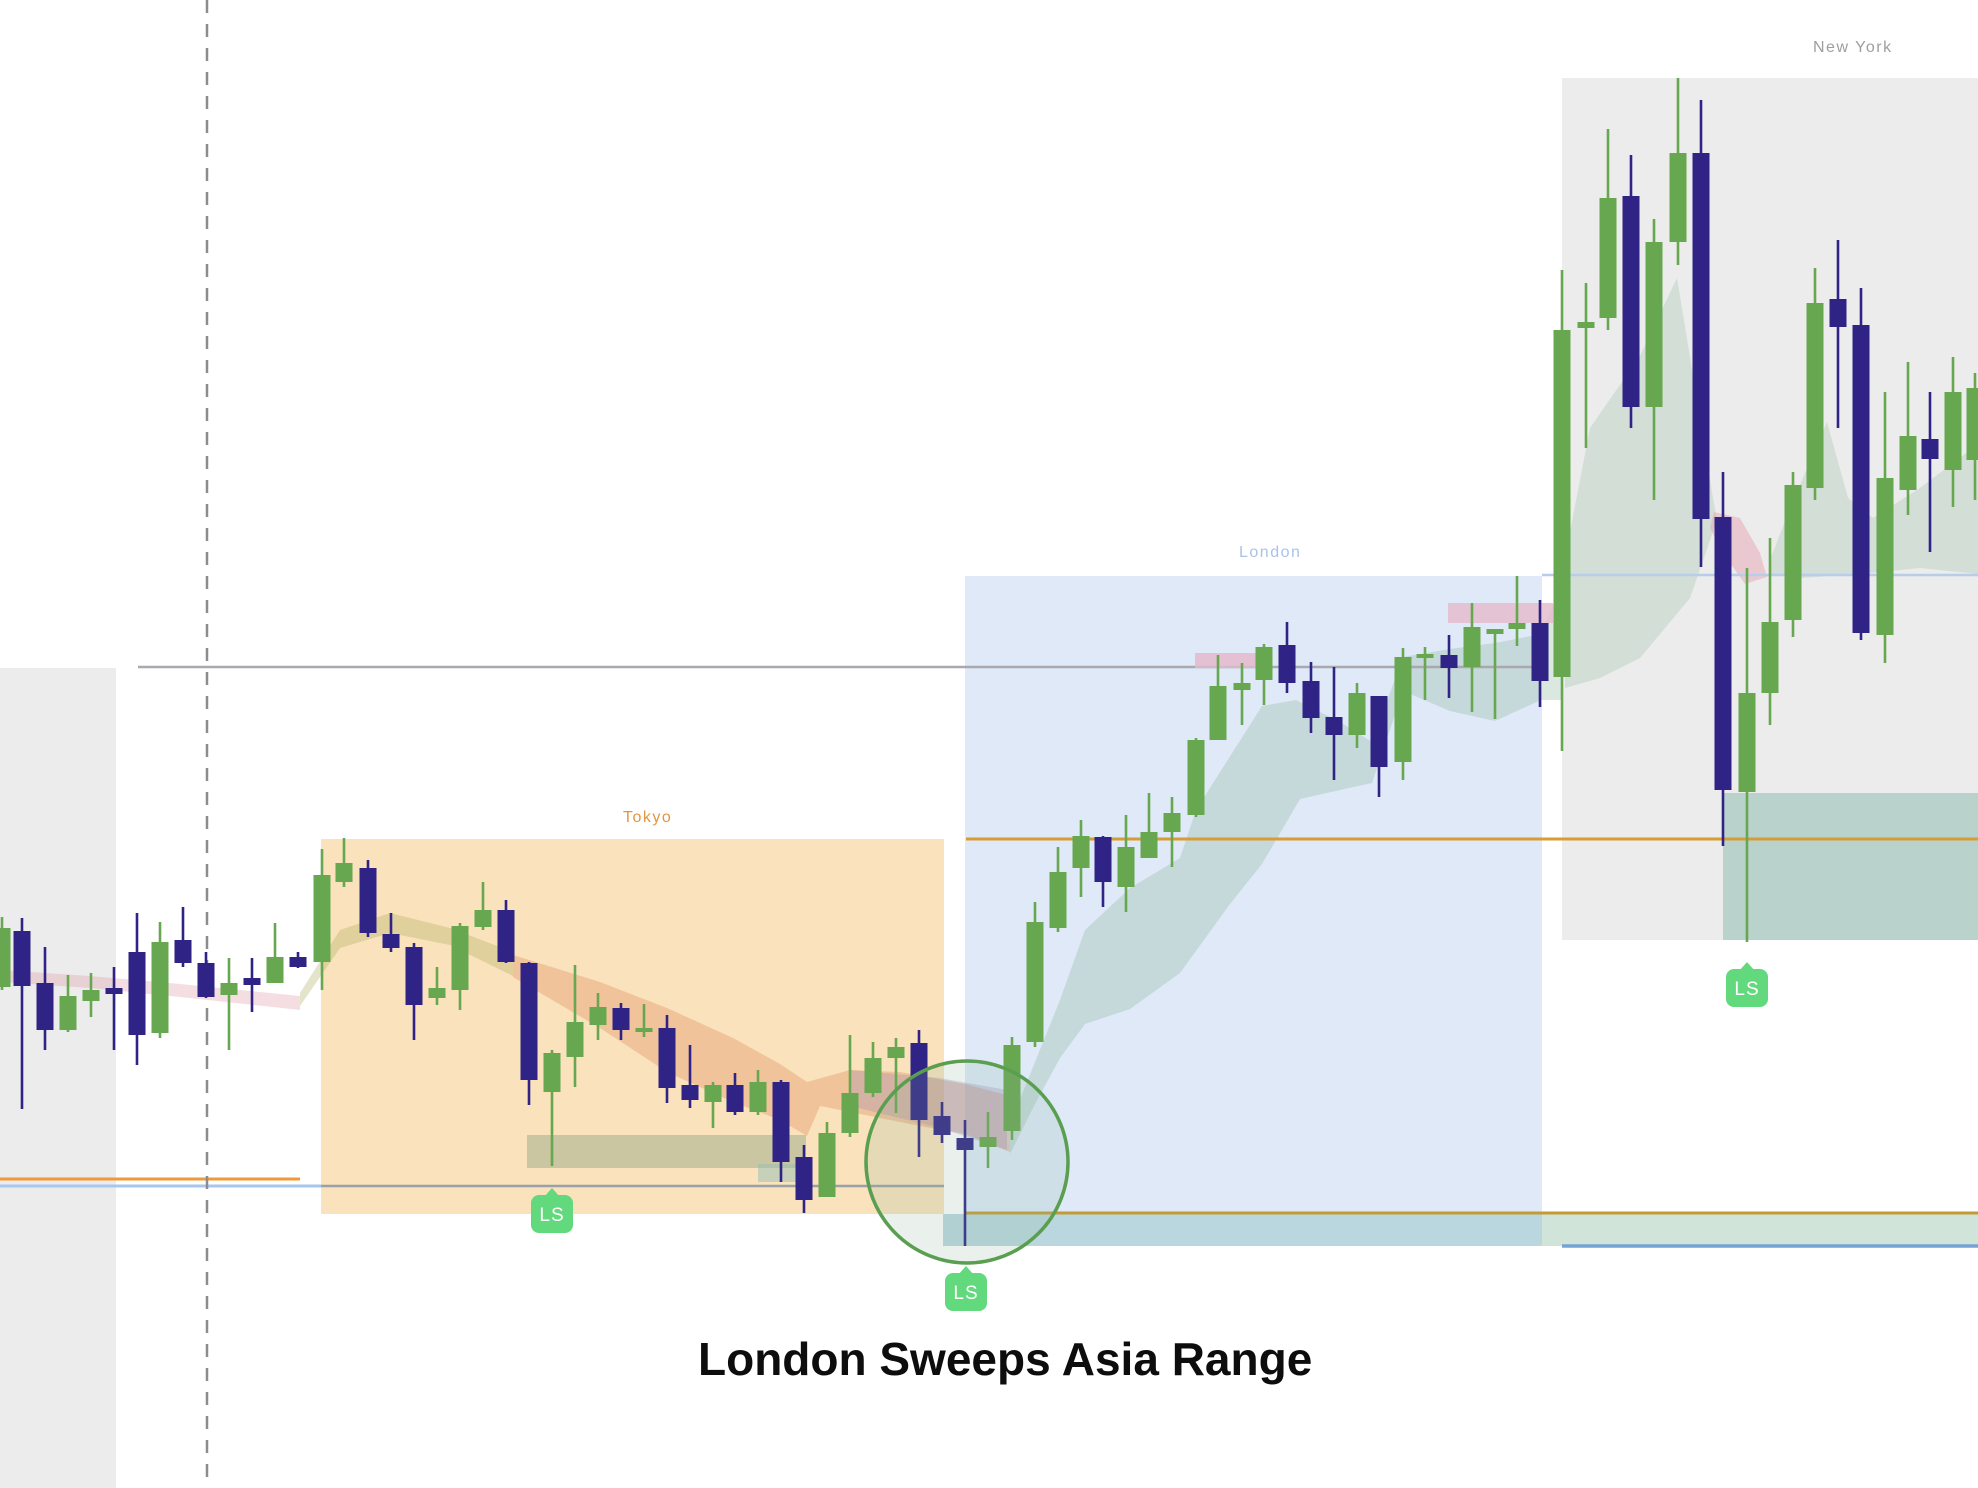  What do you see at coordinates (1850, 866) in the screenshot?
I see `newyork-sweep-zone` at bounding box center [1850, 866].